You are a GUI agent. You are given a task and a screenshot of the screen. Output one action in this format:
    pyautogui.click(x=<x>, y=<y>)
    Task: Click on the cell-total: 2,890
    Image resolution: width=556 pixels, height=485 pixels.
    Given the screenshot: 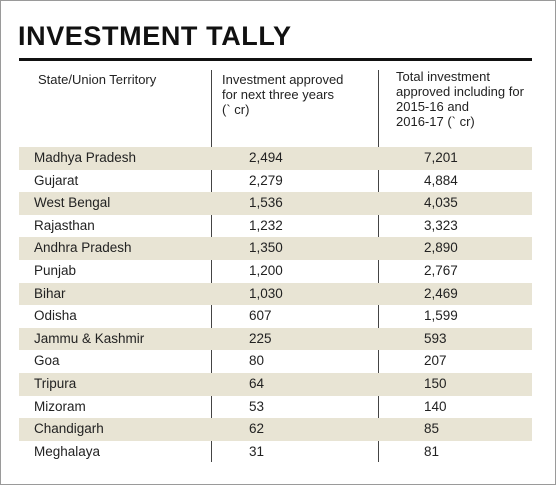 What is the action you would take?
    pyautogui.click(x=441, y=248)
    